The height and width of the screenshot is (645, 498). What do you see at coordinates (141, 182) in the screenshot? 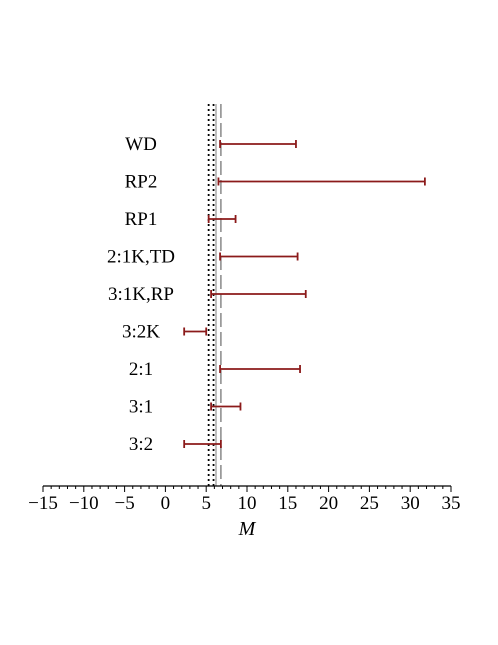
I see `category-label: RP2` at bounding box center [141, 182].